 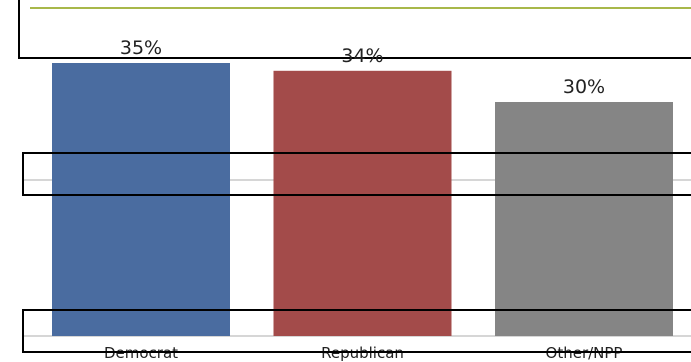 I want to click on data-label-democrat: 35%, so click(x=141, y=48).